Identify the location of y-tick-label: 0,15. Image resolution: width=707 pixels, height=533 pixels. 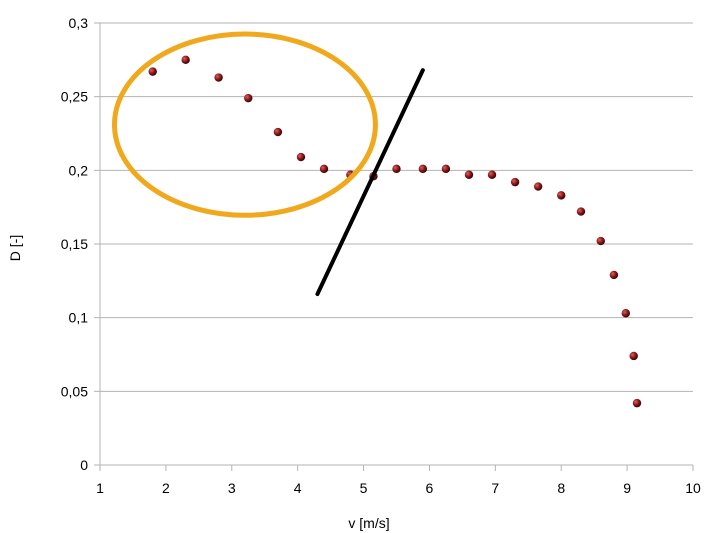
(74, 244).